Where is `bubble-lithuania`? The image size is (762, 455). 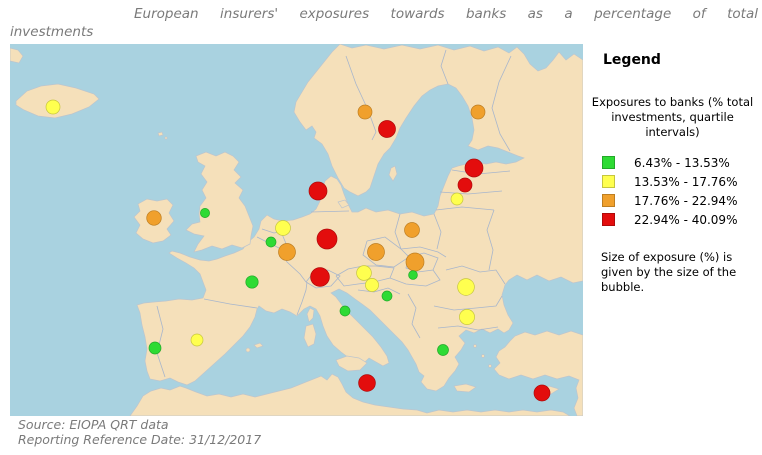 bubble-lithuania is located at coordinates (457, 199).